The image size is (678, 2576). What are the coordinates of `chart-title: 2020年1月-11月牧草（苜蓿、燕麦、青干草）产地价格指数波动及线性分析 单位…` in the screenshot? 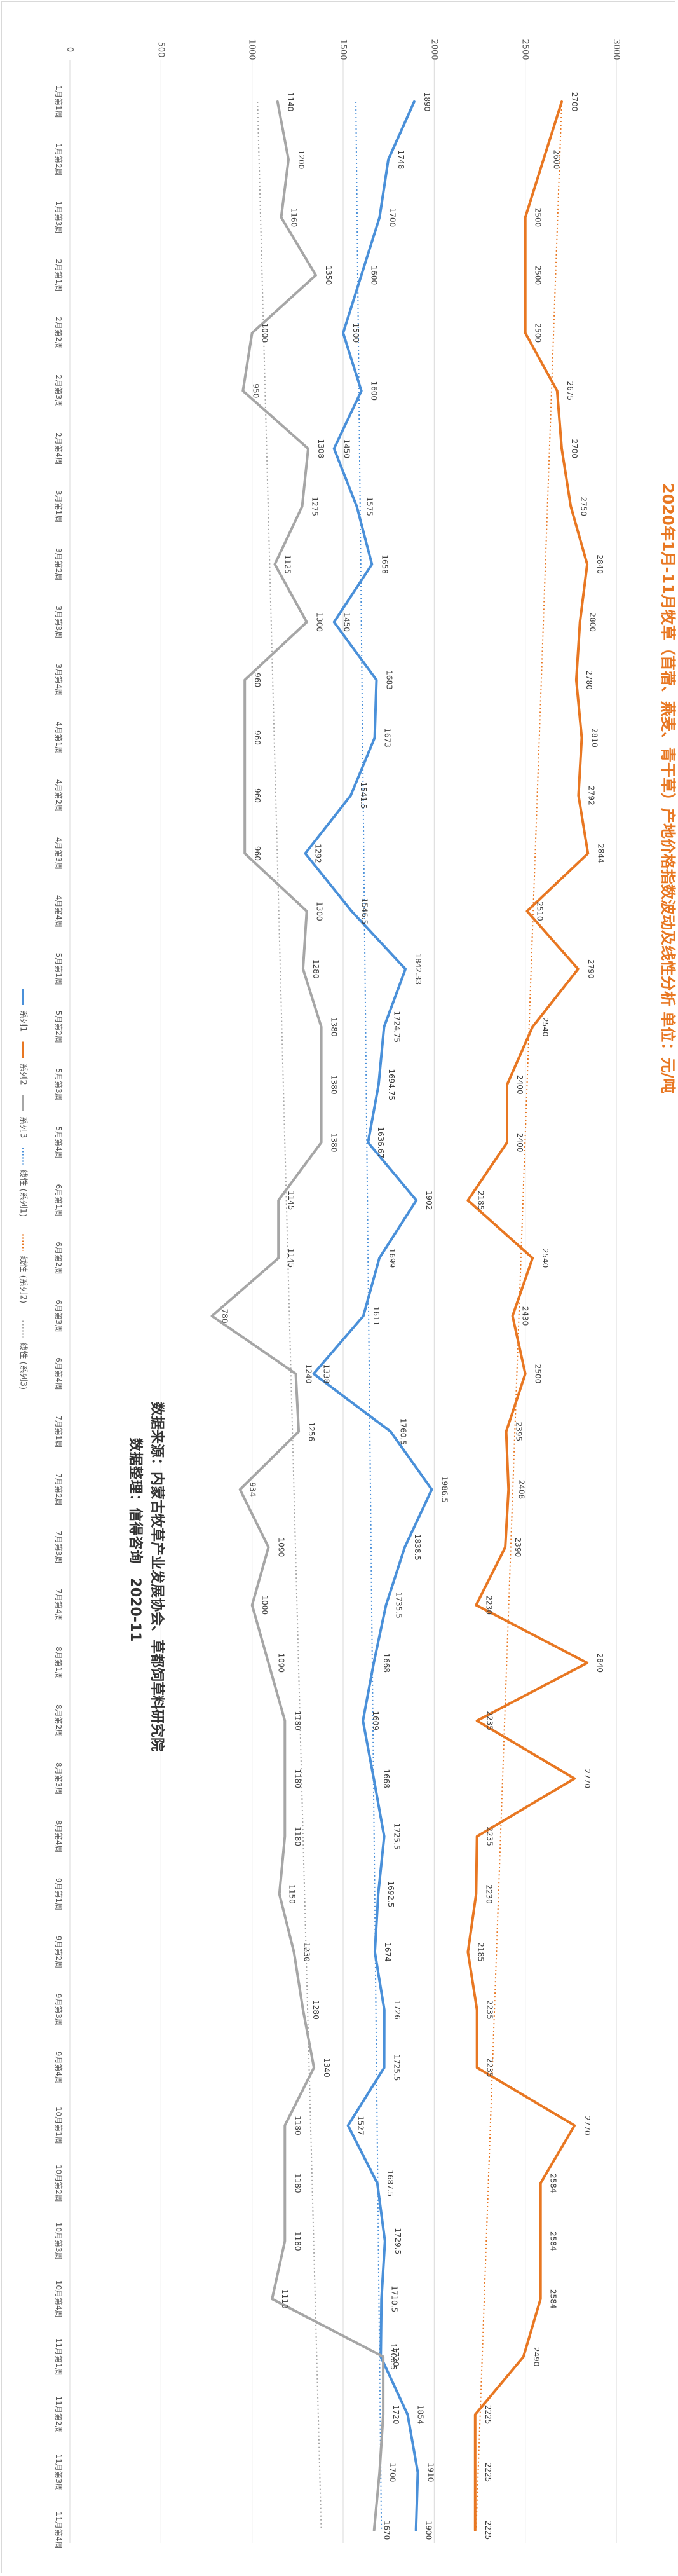 It's located at (668, 788).